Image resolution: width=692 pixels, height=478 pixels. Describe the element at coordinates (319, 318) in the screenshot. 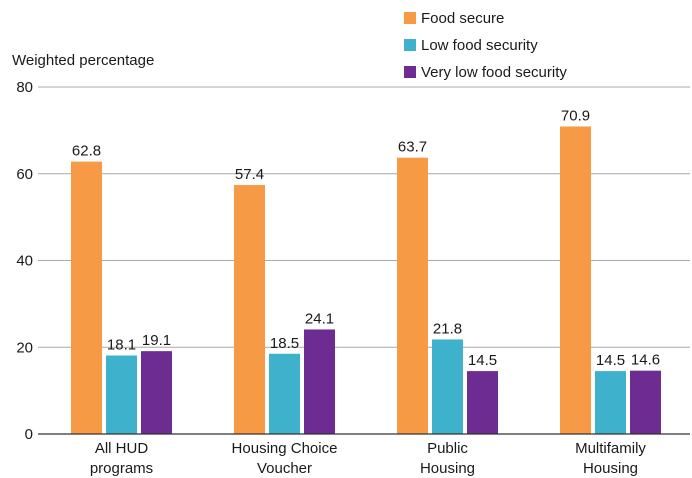

I see `data-label: 24.1` at that location.